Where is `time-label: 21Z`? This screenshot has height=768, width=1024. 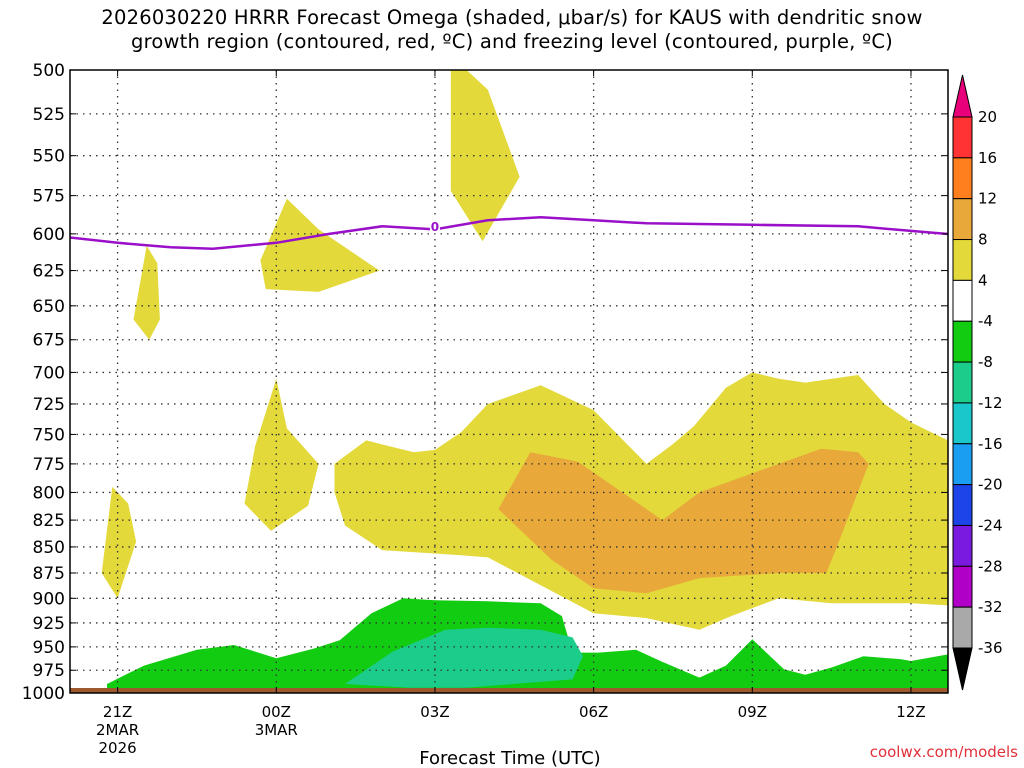
time-label: 21Z is located at coordinates (117, 712).